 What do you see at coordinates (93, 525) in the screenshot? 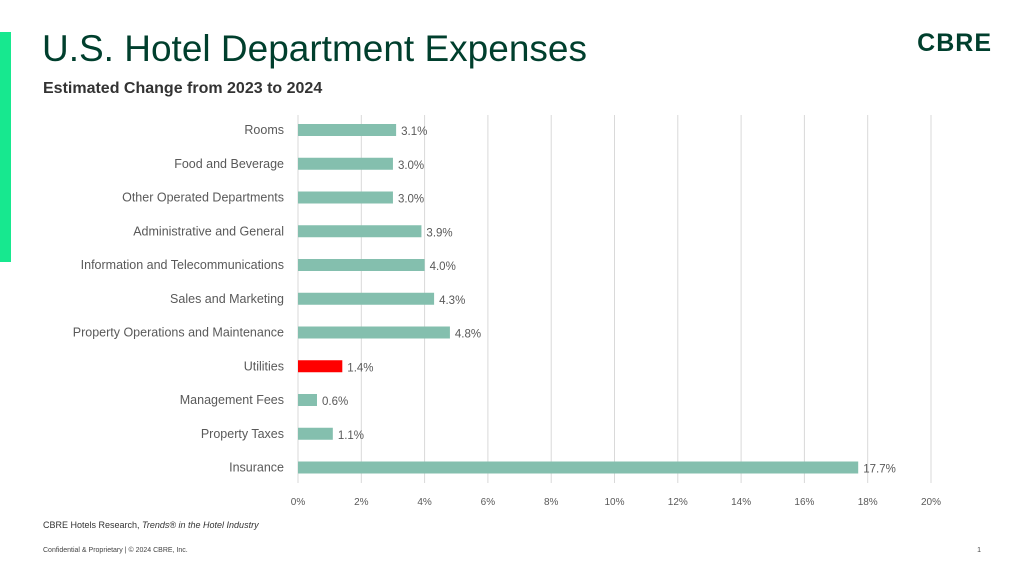
I see `source-prefix: CBRE Hotels Research,` at bounding box center [93, 525].